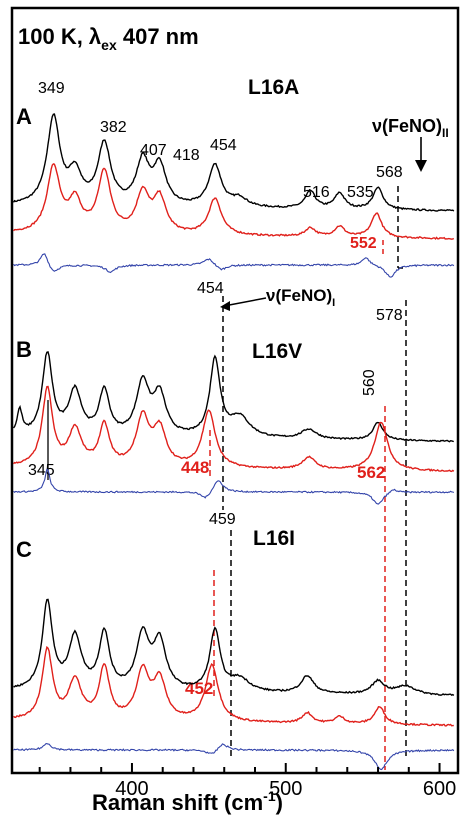 The width and height of the screenshot is (468, 820). Describe the element at coordinates (41, 470) in the screenshot. I see `peak-label-b-345: 345` at that location.